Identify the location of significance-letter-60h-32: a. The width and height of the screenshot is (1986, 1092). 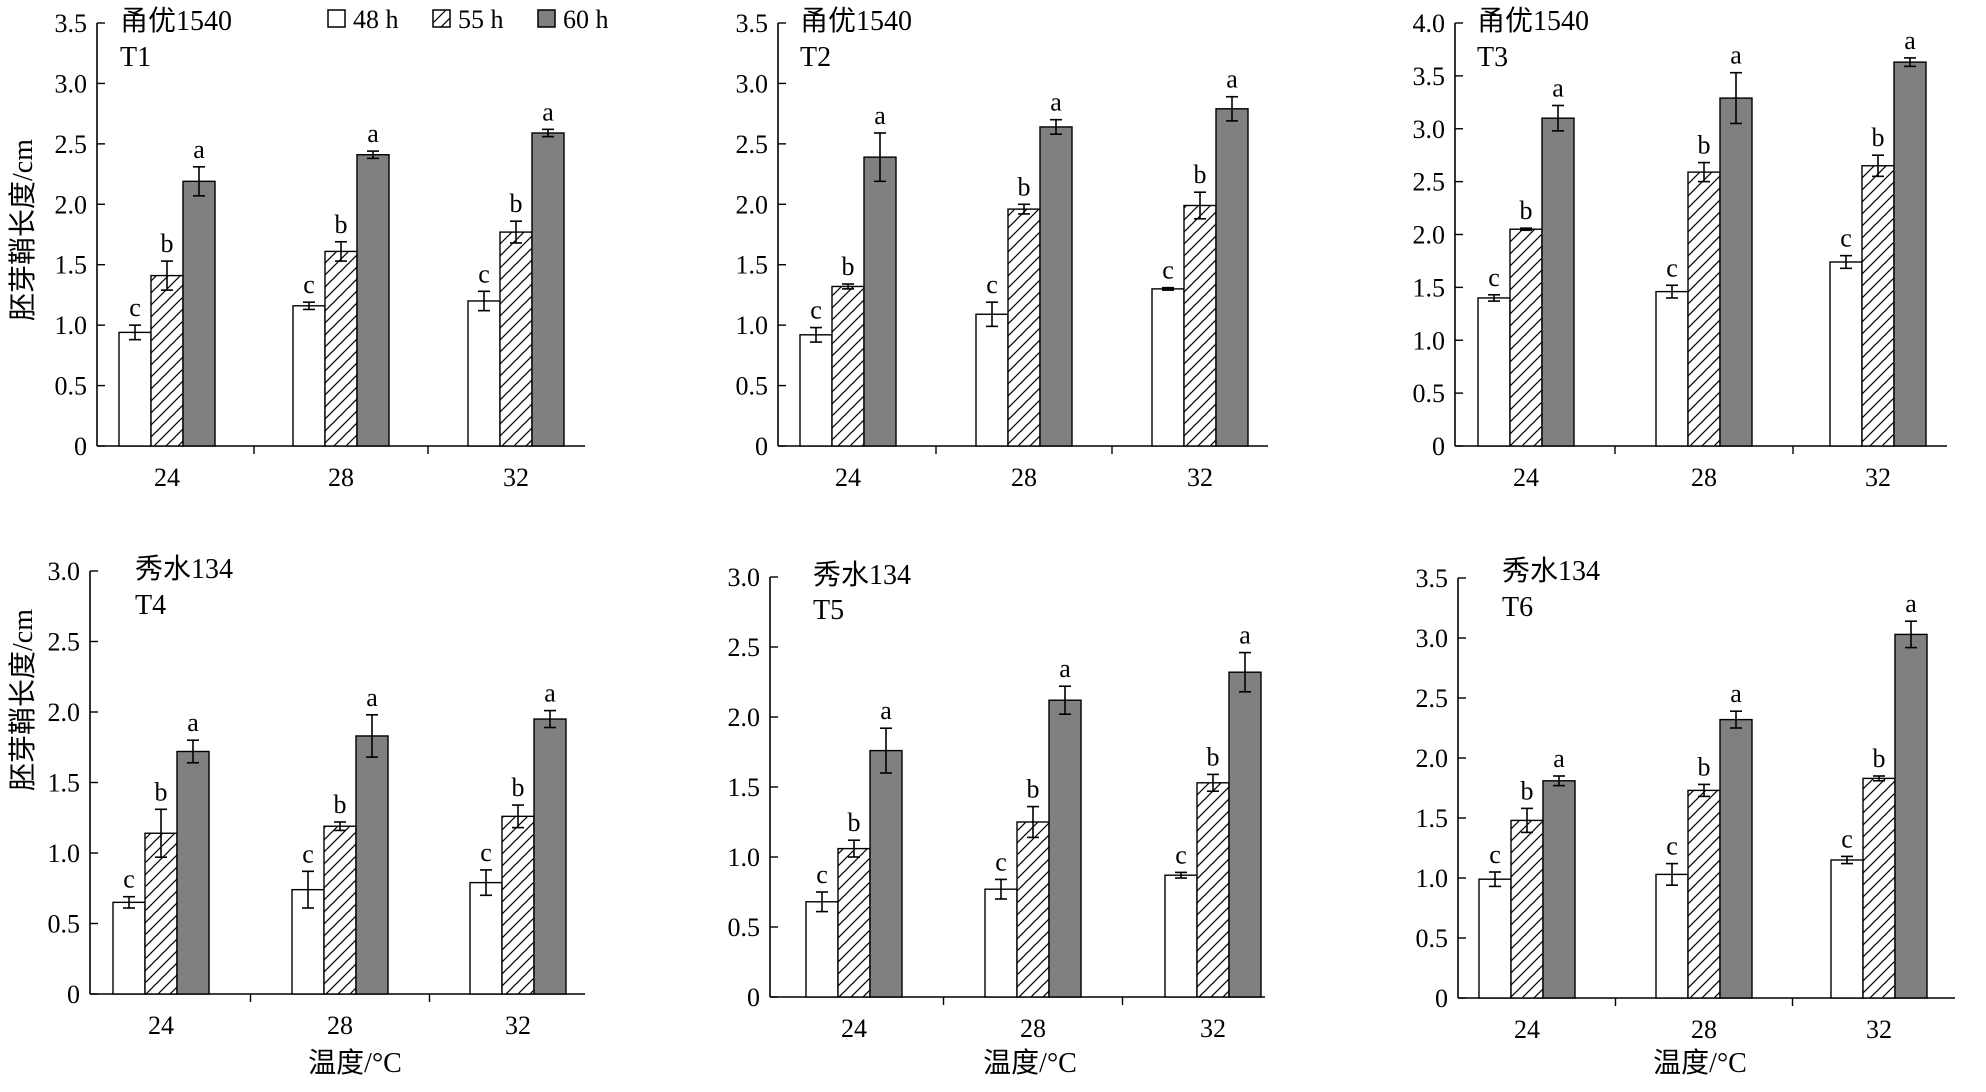
(1232, 79).